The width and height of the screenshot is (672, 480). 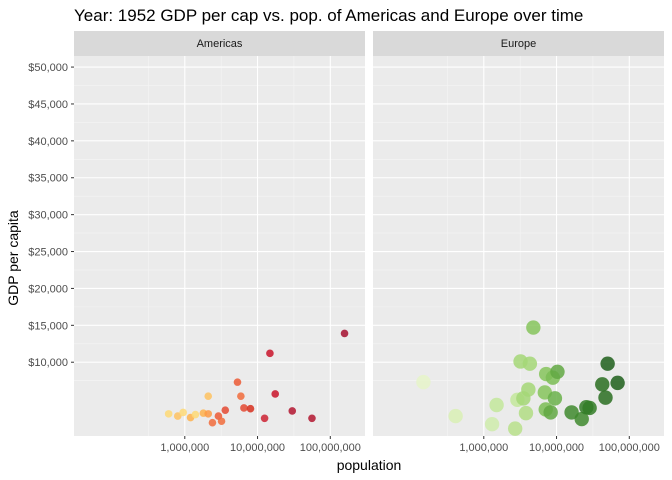 What do you see at coordinates (48, 216) in the screenshot?
I see `y-tick-label: $30,000` at bounding box center [48, 216].